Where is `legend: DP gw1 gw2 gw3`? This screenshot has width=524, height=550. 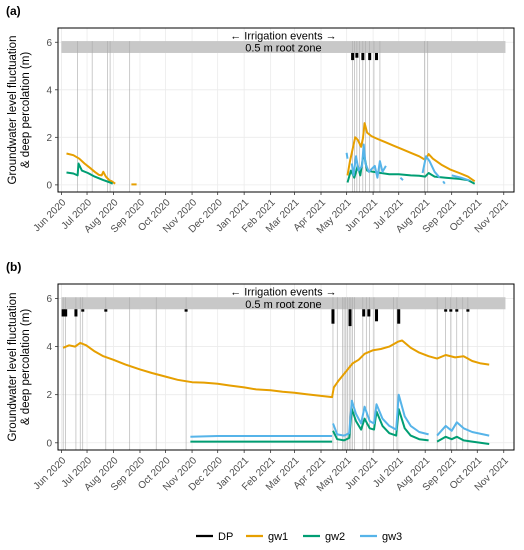
legend: DP gw1 gw2 gw3 is located at coordinates (299, 537).